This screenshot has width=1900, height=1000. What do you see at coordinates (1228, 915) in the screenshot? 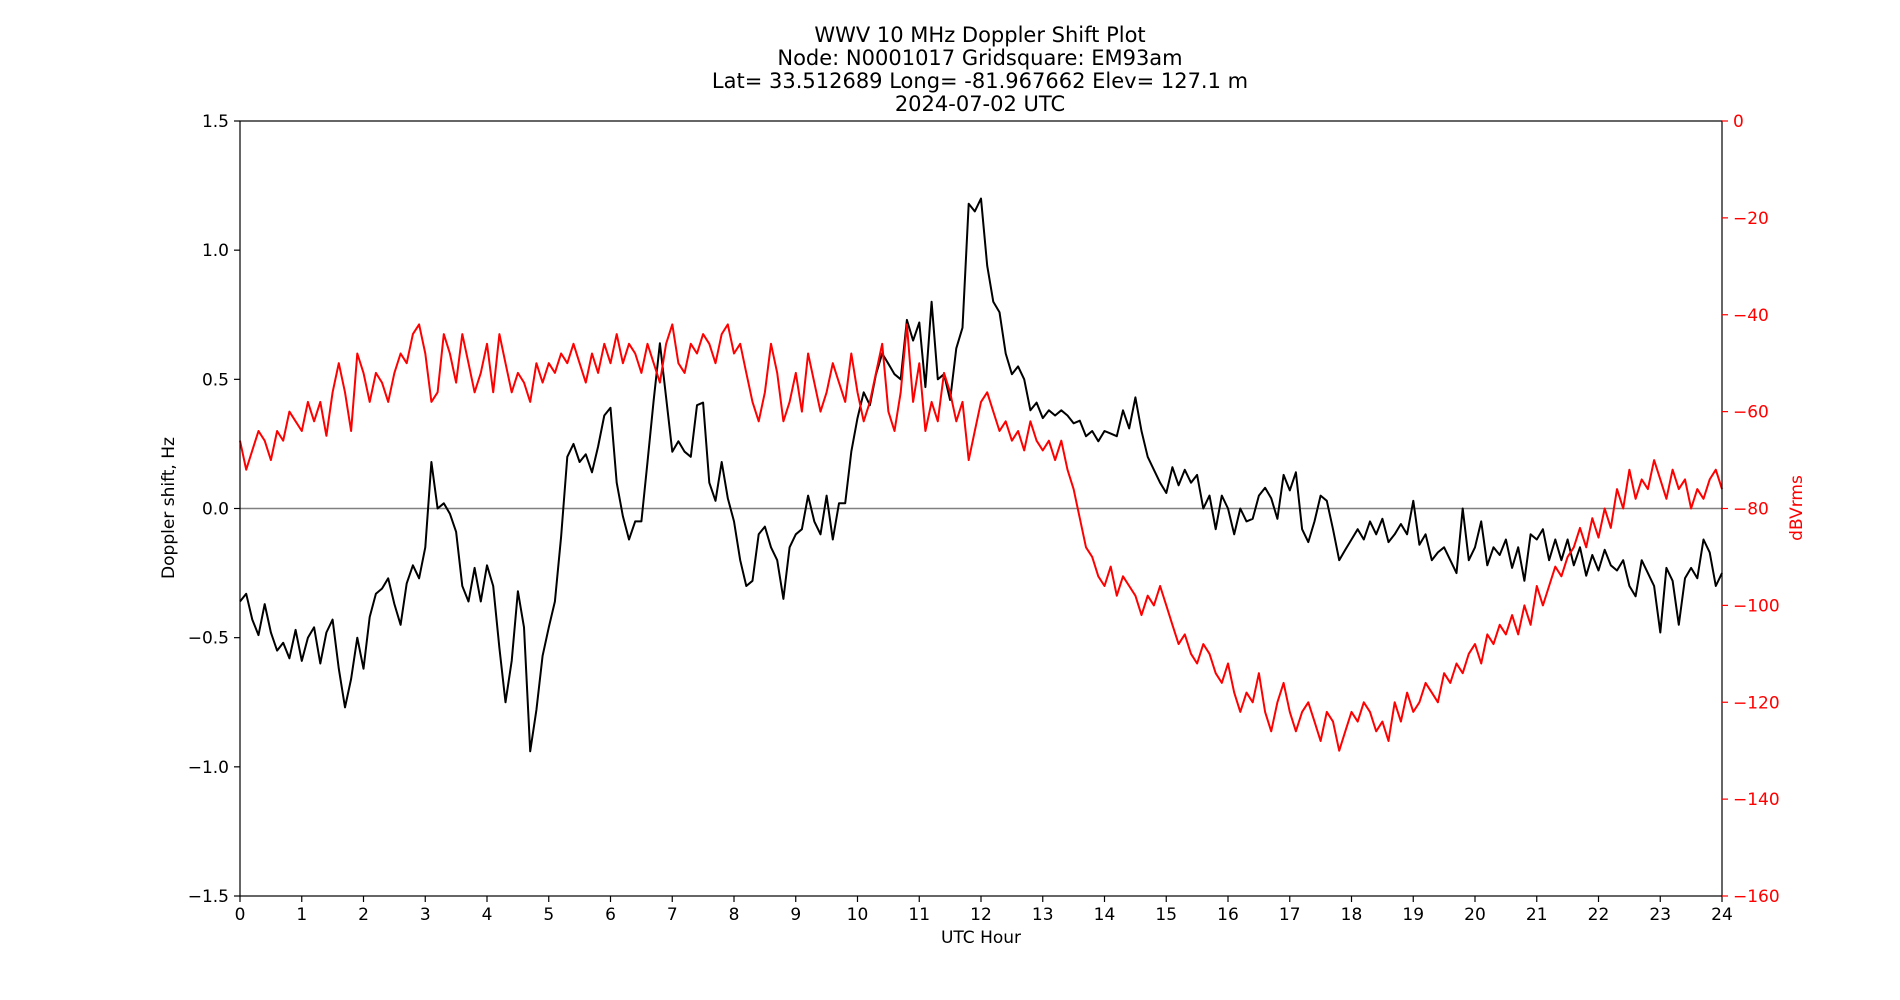
I see `x-tick-label: 16` at bounding box center [1228, 915].